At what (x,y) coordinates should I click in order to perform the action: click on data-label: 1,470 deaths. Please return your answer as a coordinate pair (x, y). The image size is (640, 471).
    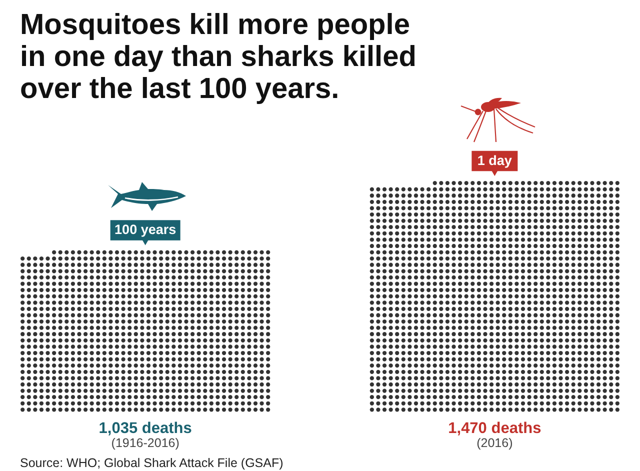
    Looking at the image, I should click on (495, 429).